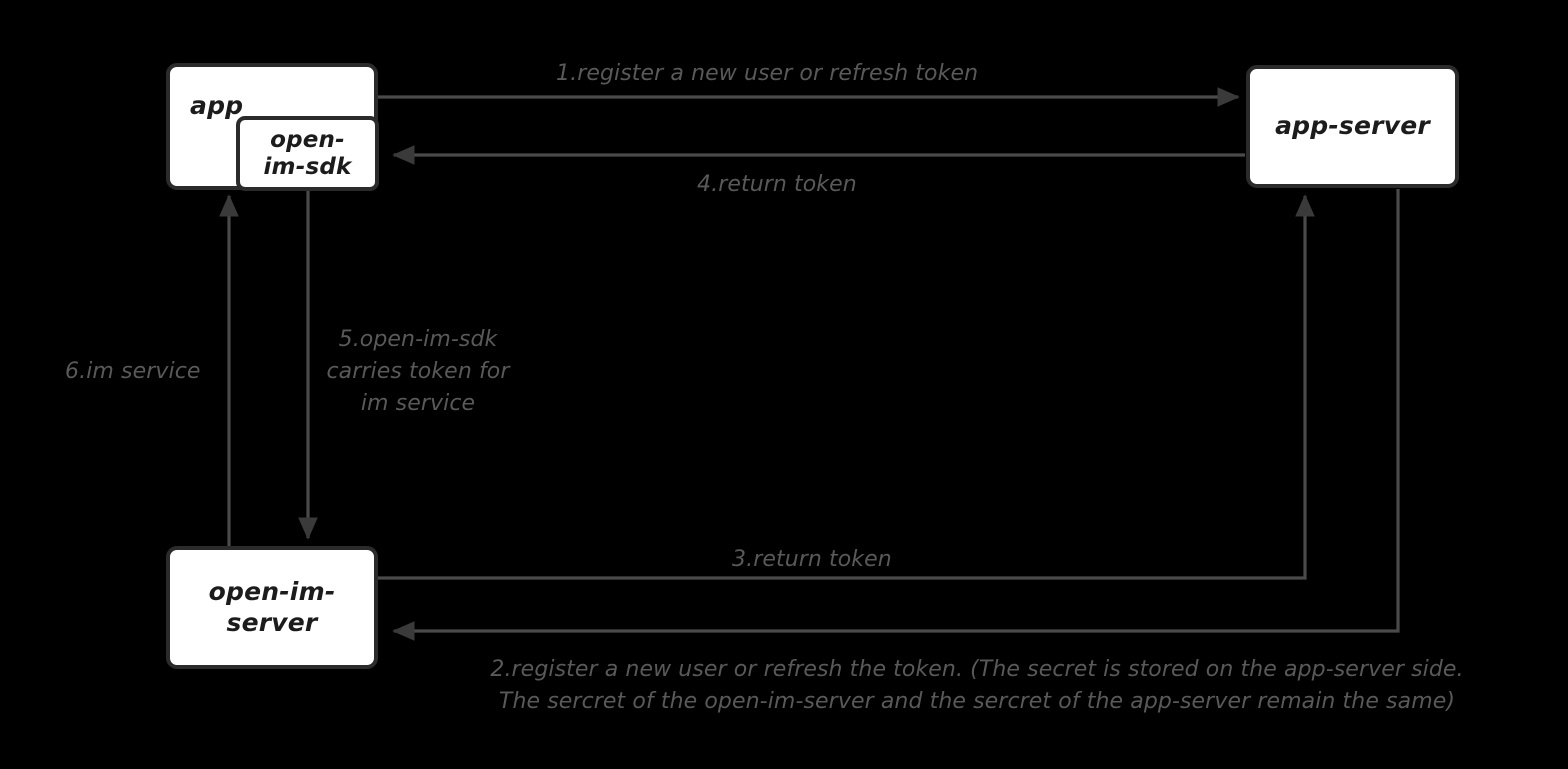  I want to click on edge-4-label: 4.return token, so click(777, 184).